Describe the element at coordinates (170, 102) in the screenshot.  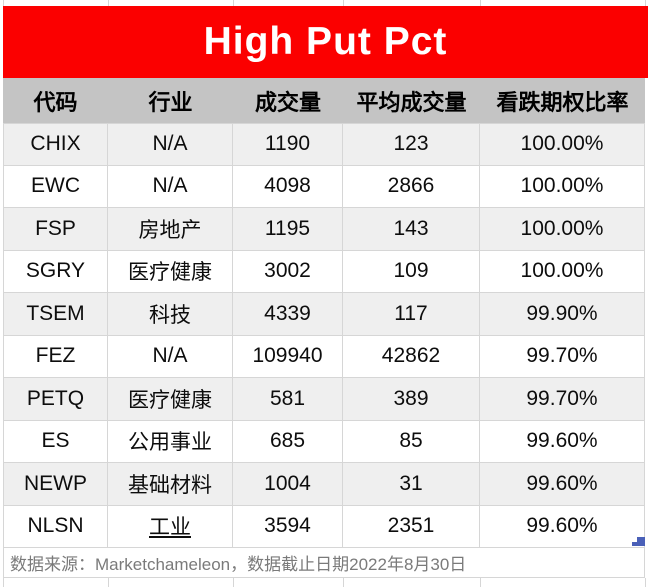
I see `header-industry: 行业` at that location.